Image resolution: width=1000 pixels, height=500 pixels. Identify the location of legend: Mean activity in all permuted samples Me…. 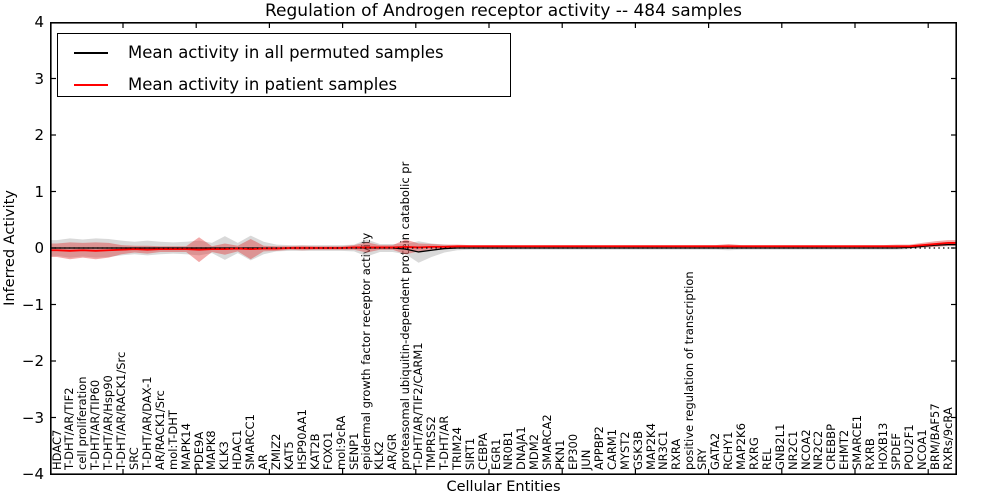
(284, 65).